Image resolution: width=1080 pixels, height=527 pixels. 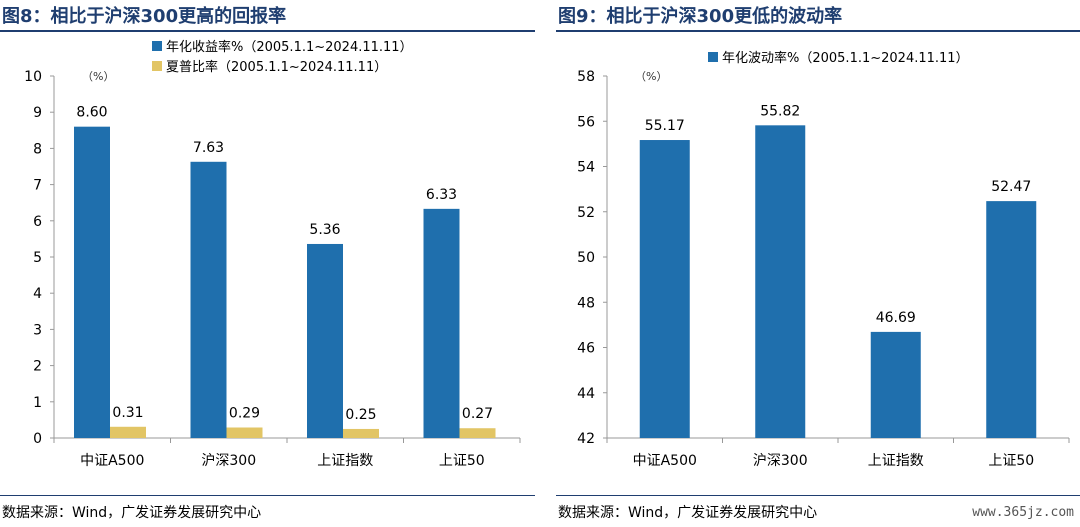 What do you see at coordinates (267, 31) in the screenshot?
I see `left-title-rule` at bounding box center [267, 31].